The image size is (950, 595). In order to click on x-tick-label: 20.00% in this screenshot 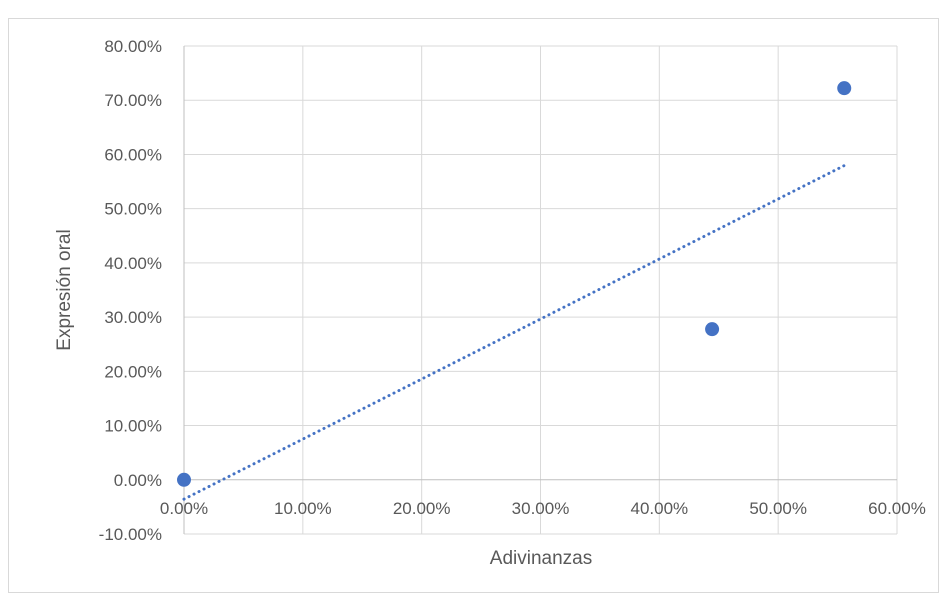, I will do `click(422, 508)`.